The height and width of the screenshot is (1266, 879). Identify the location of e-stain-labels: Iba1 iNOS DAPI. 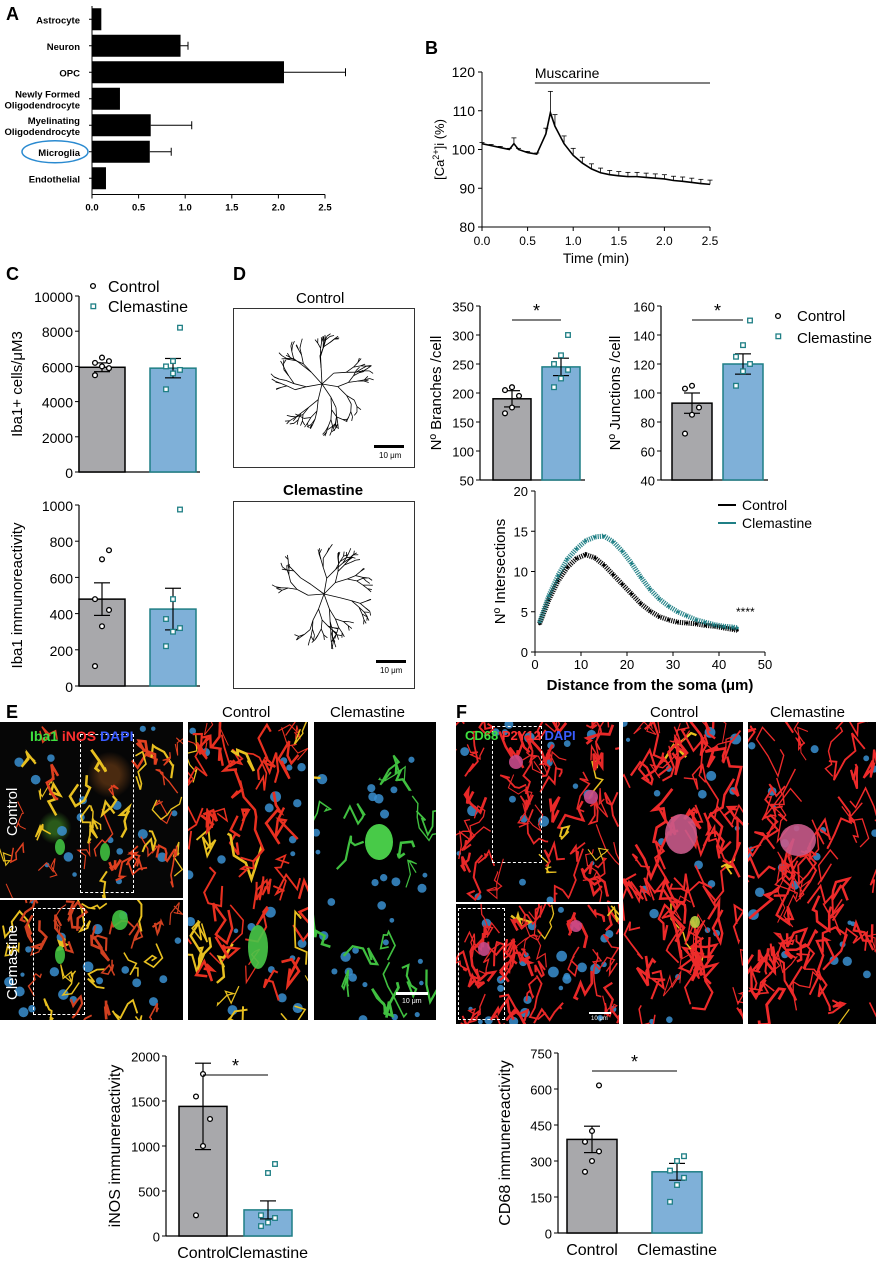
(81, 736).